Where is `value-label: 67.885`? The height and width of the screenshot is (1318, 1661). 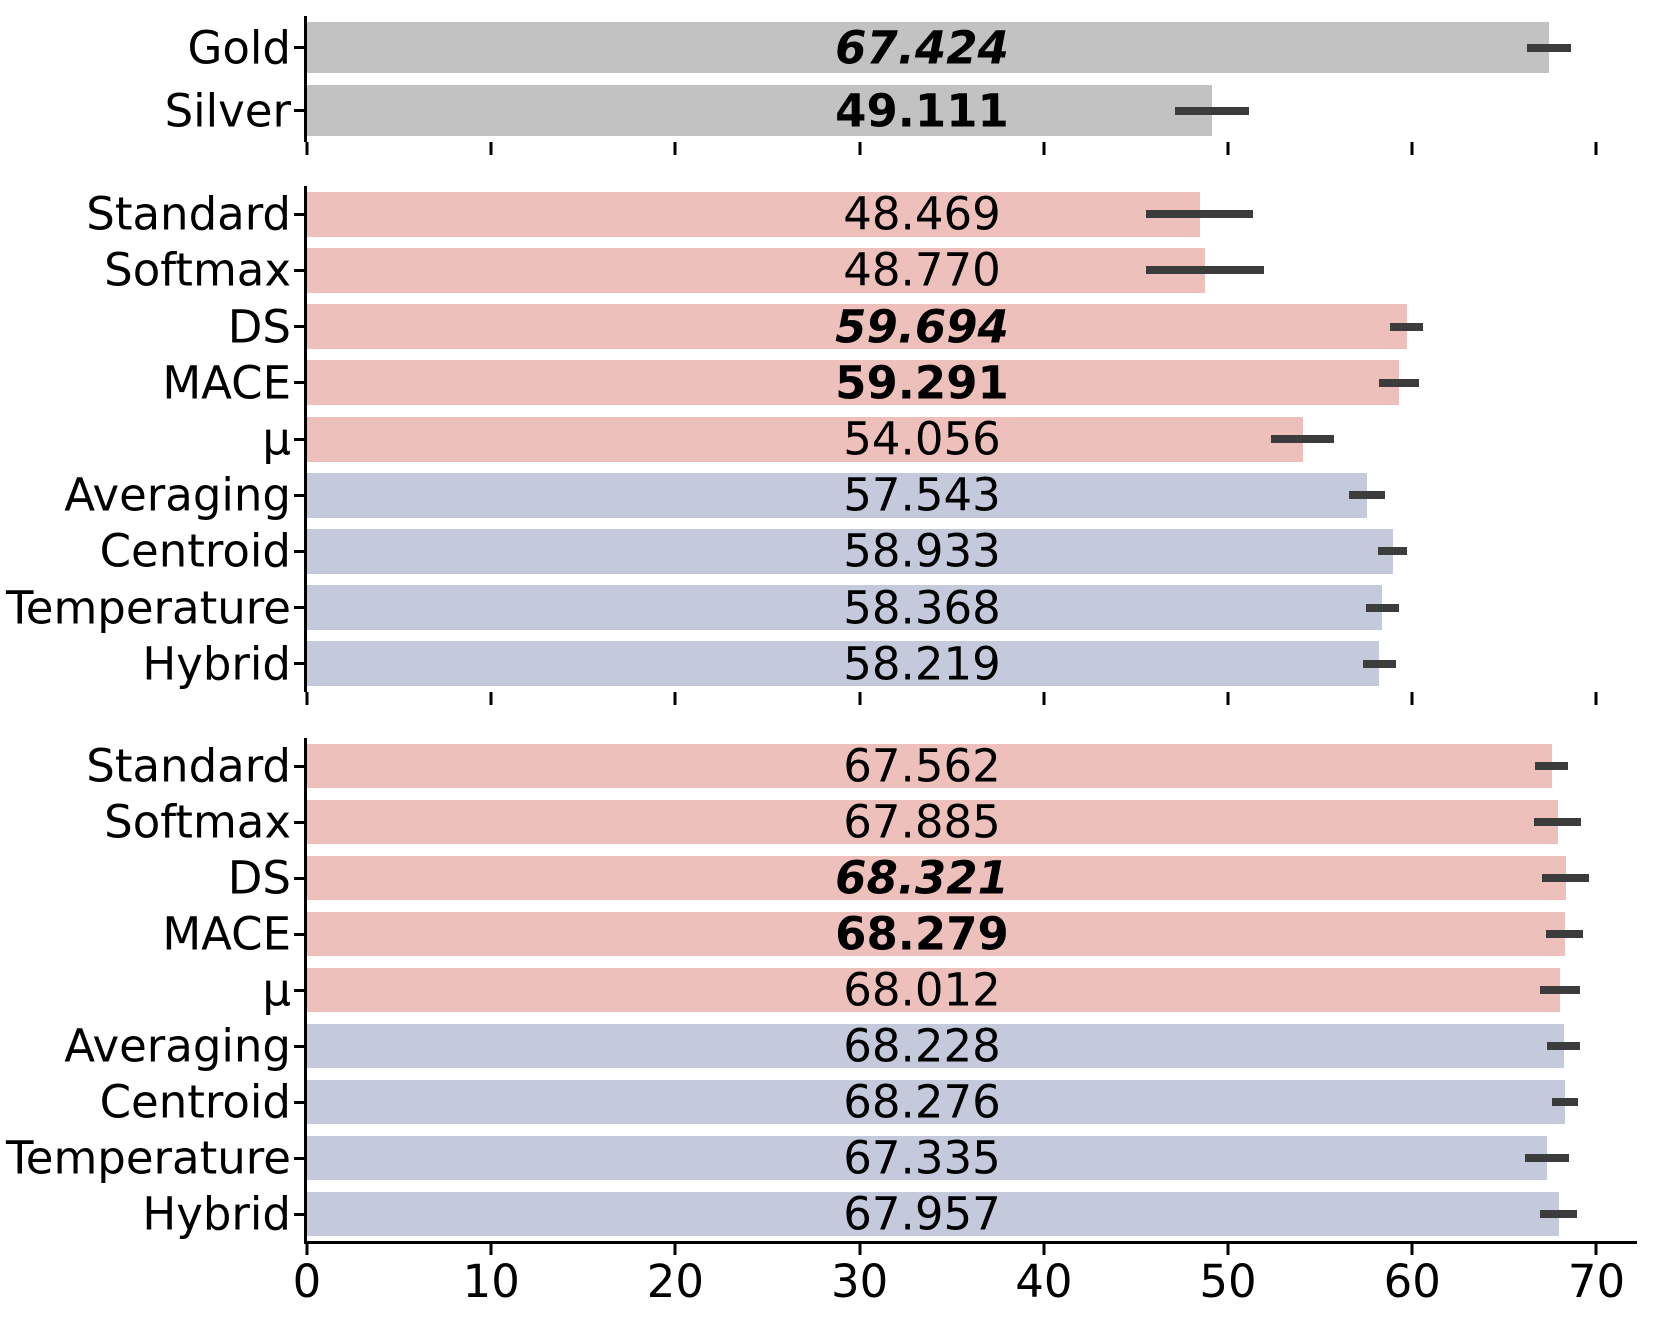
value-label: 67.885 is located at coordinates (922, 822).